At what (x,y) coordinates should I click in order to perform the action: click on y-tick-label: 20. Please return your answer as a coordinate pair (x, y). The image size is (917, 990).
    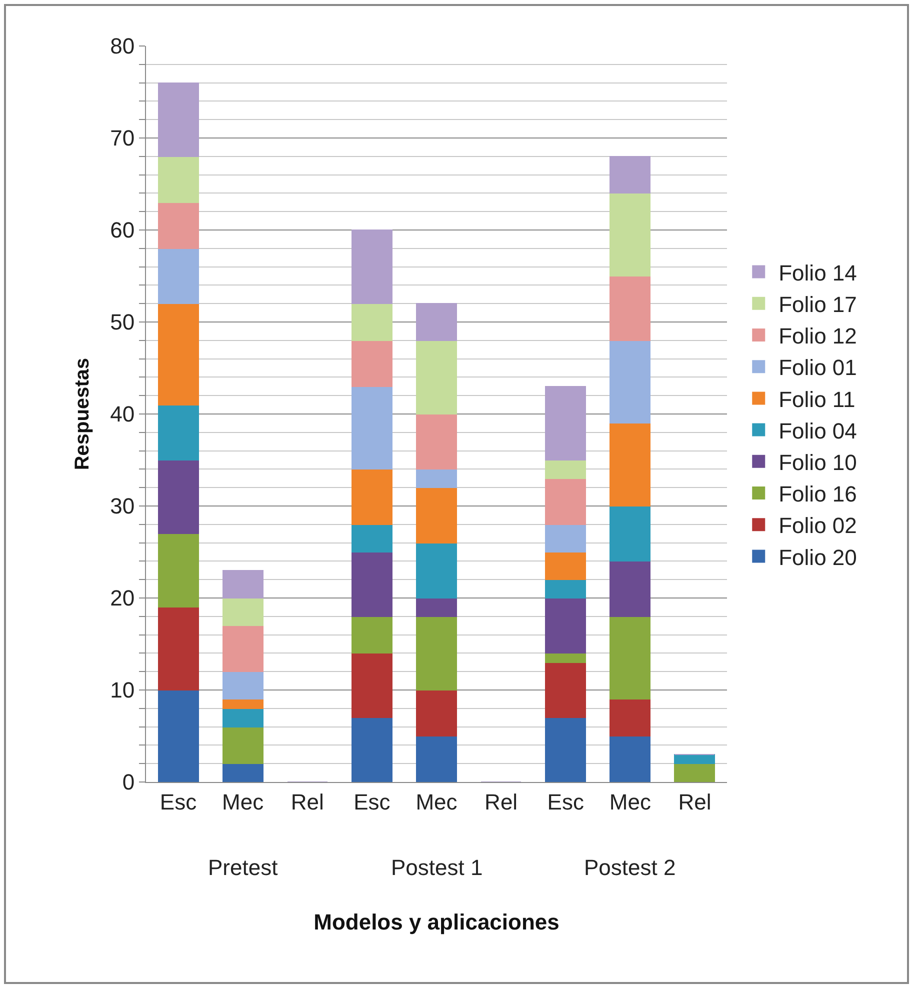
    Looking at the image, I should click on (122, 598).